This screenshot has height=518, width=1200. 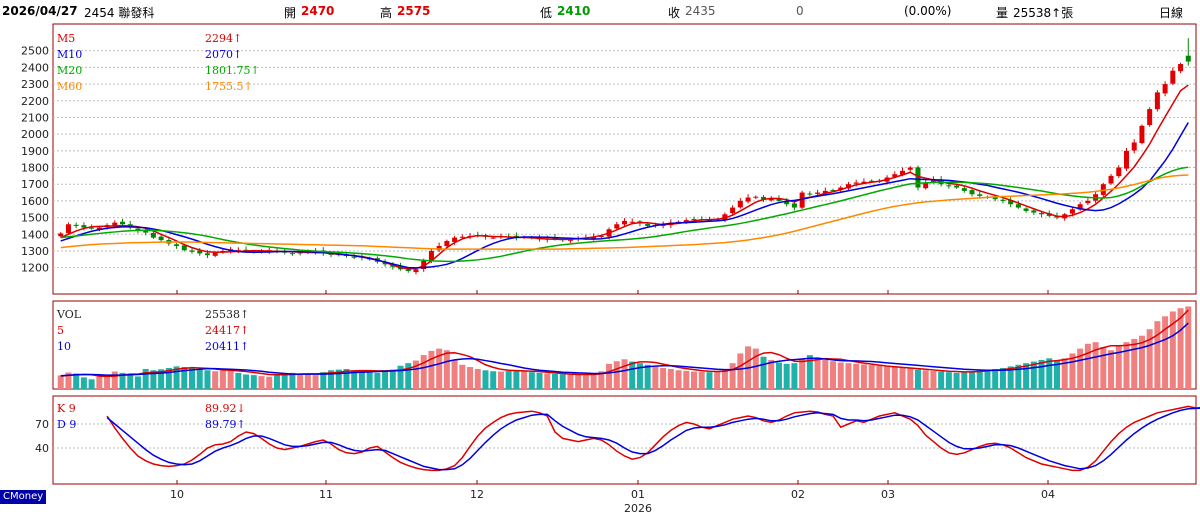 I want to click on month-label: 12, so click(x=477, y=494).